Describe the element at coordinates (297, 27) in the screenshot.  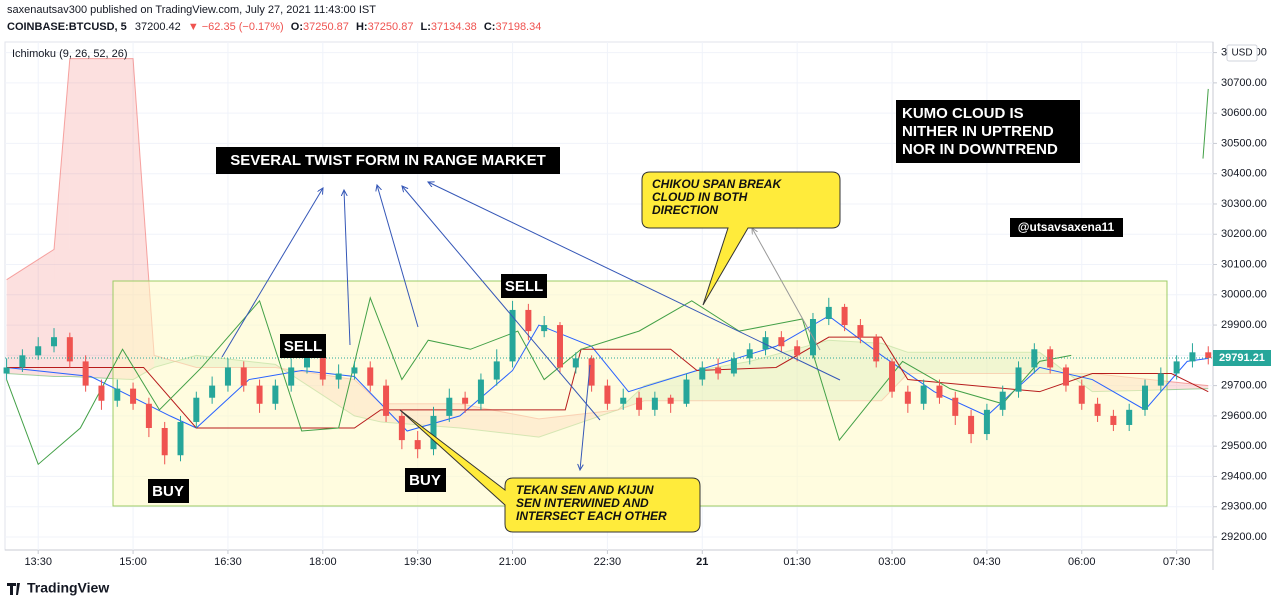
I see `ohlc-key: O:` at that location.